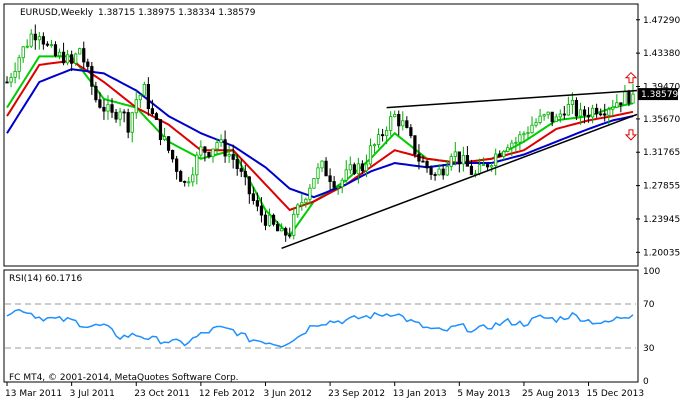 The width and height of the screenshot is (680, 404). What do you see at coordinates (659, 95) in the screenshot?
I see `current-price-label: 1.38579` at bounding box center [659, 95].